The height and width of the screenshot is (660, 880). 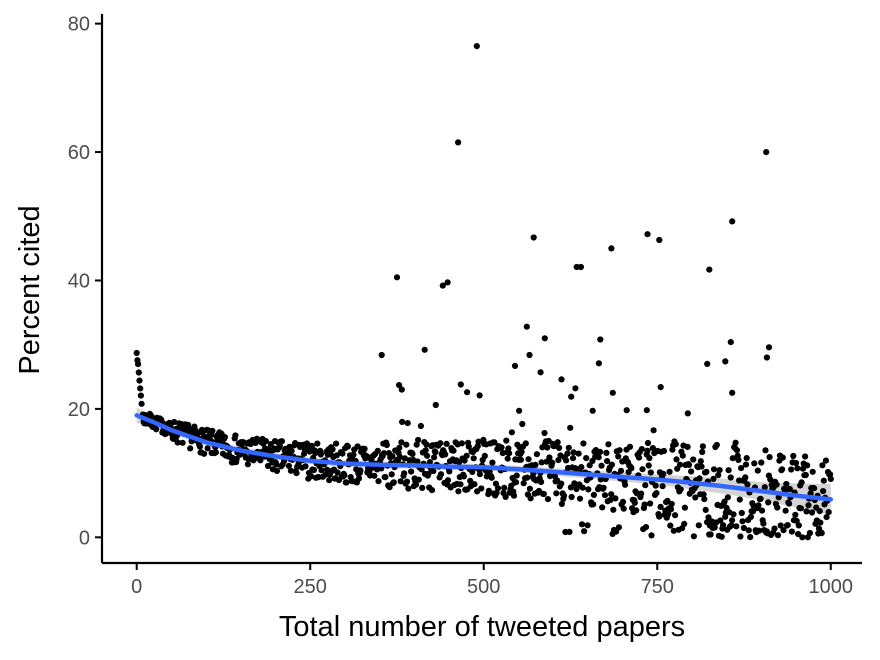 What do you see at coordinates (482, 627) in the screenshot?
I see `x-axis-title: Total number of tweeted papers` at bounding box center [482, 627].